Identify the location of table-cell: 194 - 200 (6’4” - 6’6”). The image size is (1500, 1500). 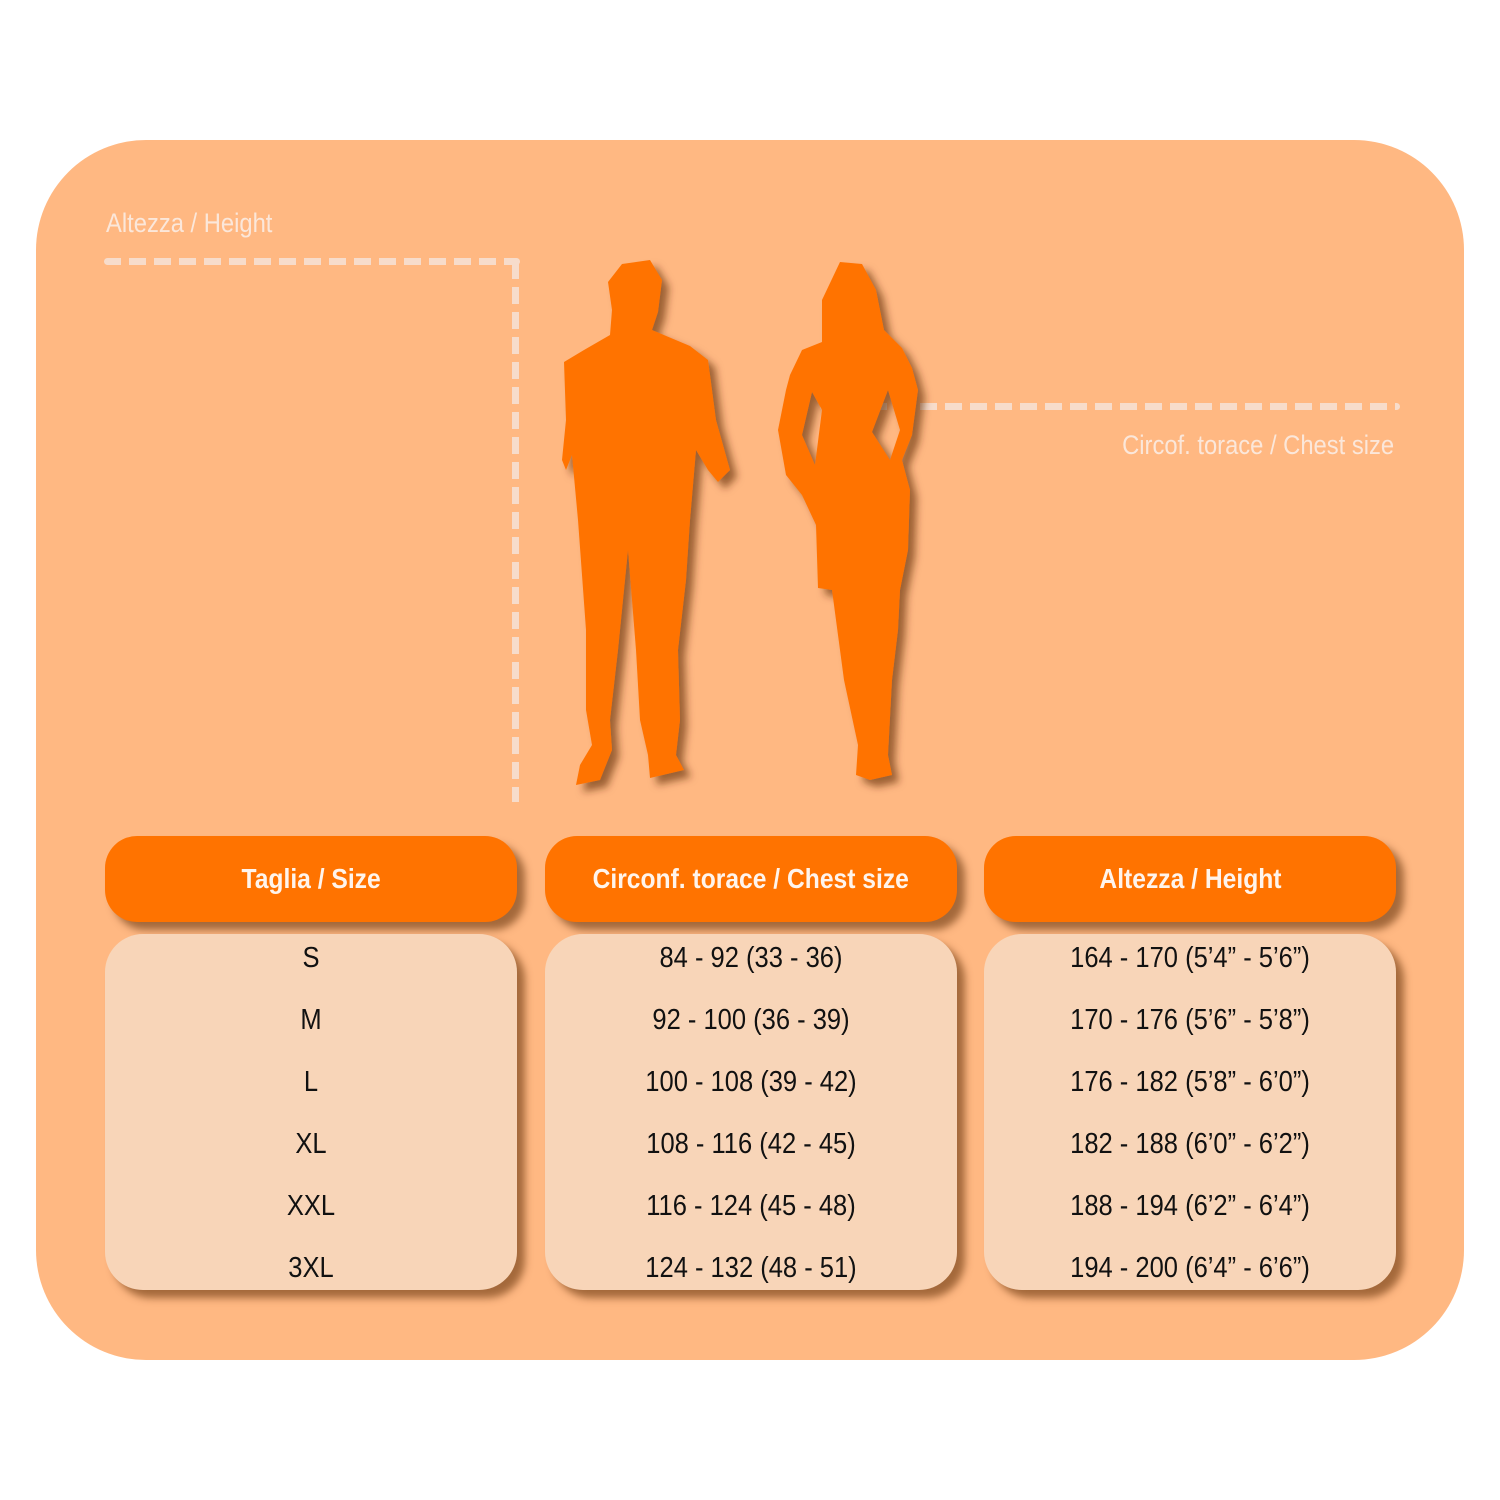
(1190, 1268).